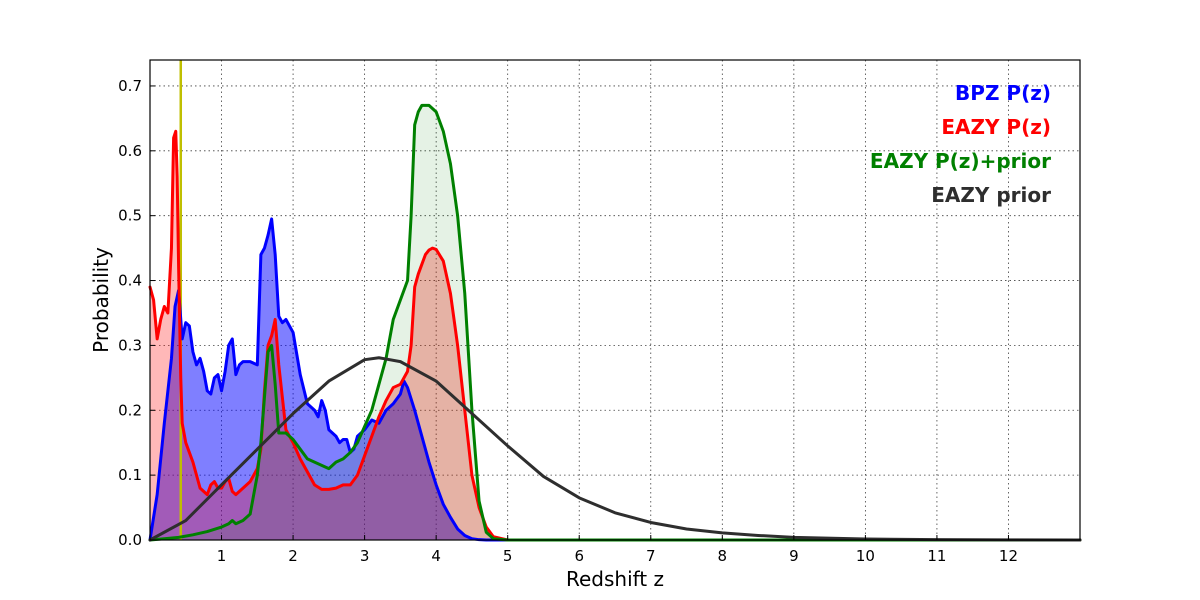 This screenshot has height=600, width=1200. Describe the element at coordinates (222, 556) in the screenshot. I see `x-tick-label-0: 1` at that location.